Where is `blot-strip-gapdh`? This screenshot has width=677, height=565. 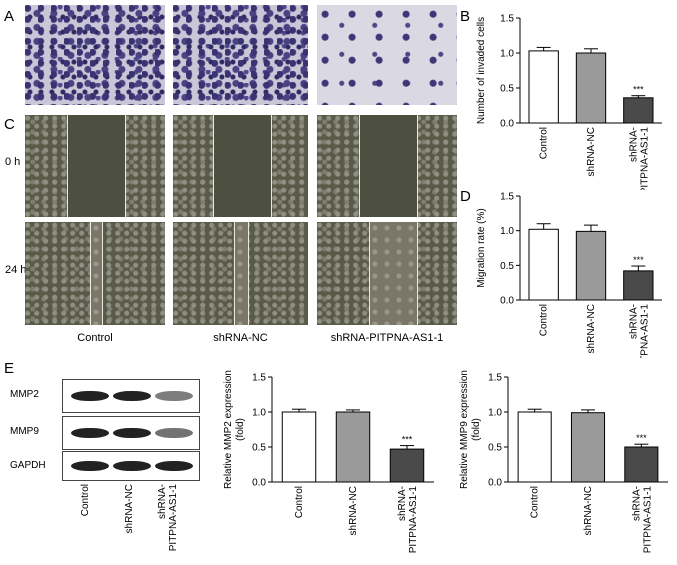
blot-strip-gapdh is located at coordinates (131, 466).